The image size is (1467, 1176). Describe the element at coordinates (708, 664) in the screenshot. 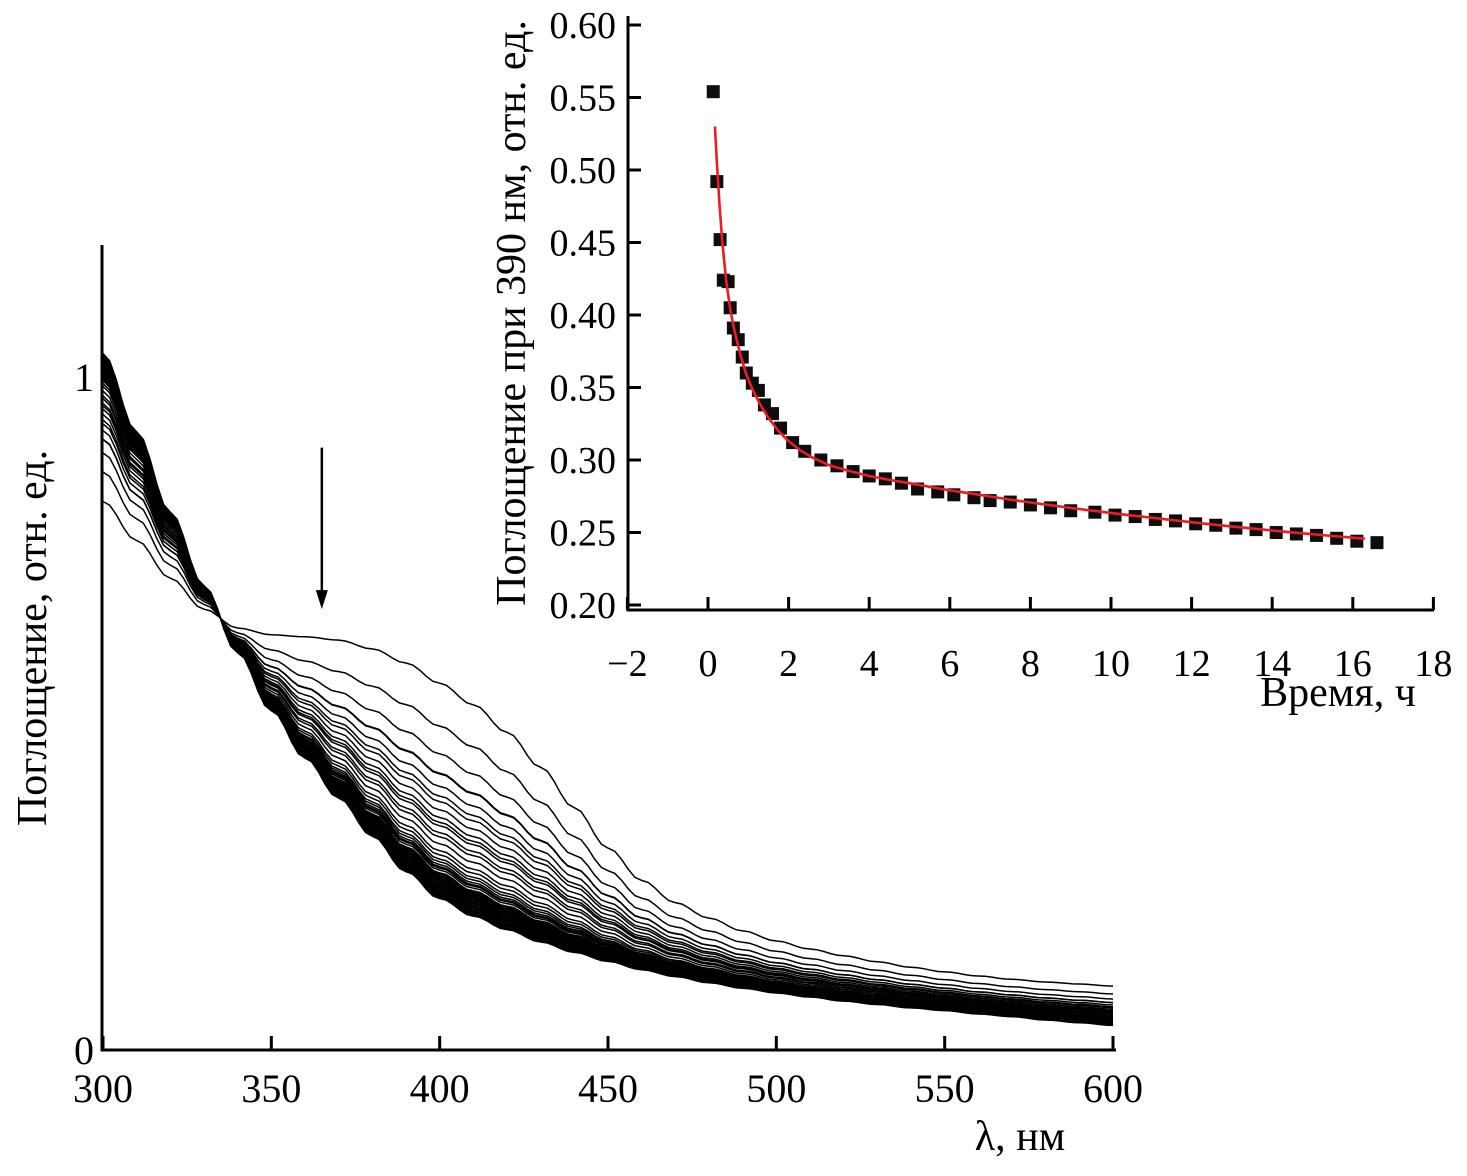

I see `inset-x-tick-label: 0` at that location.